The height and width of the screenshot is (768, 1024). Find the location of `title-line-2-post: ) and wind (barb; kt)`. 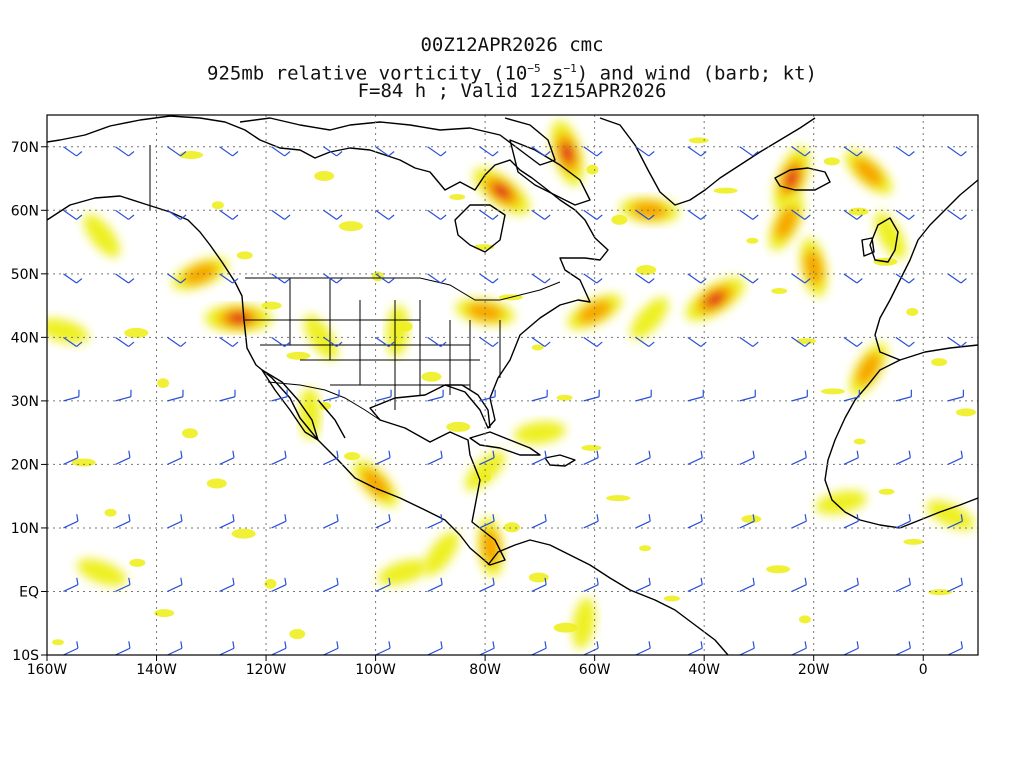

title-line-2-post: ) and wind (barb; kt) is located at coordinates (696, 73).